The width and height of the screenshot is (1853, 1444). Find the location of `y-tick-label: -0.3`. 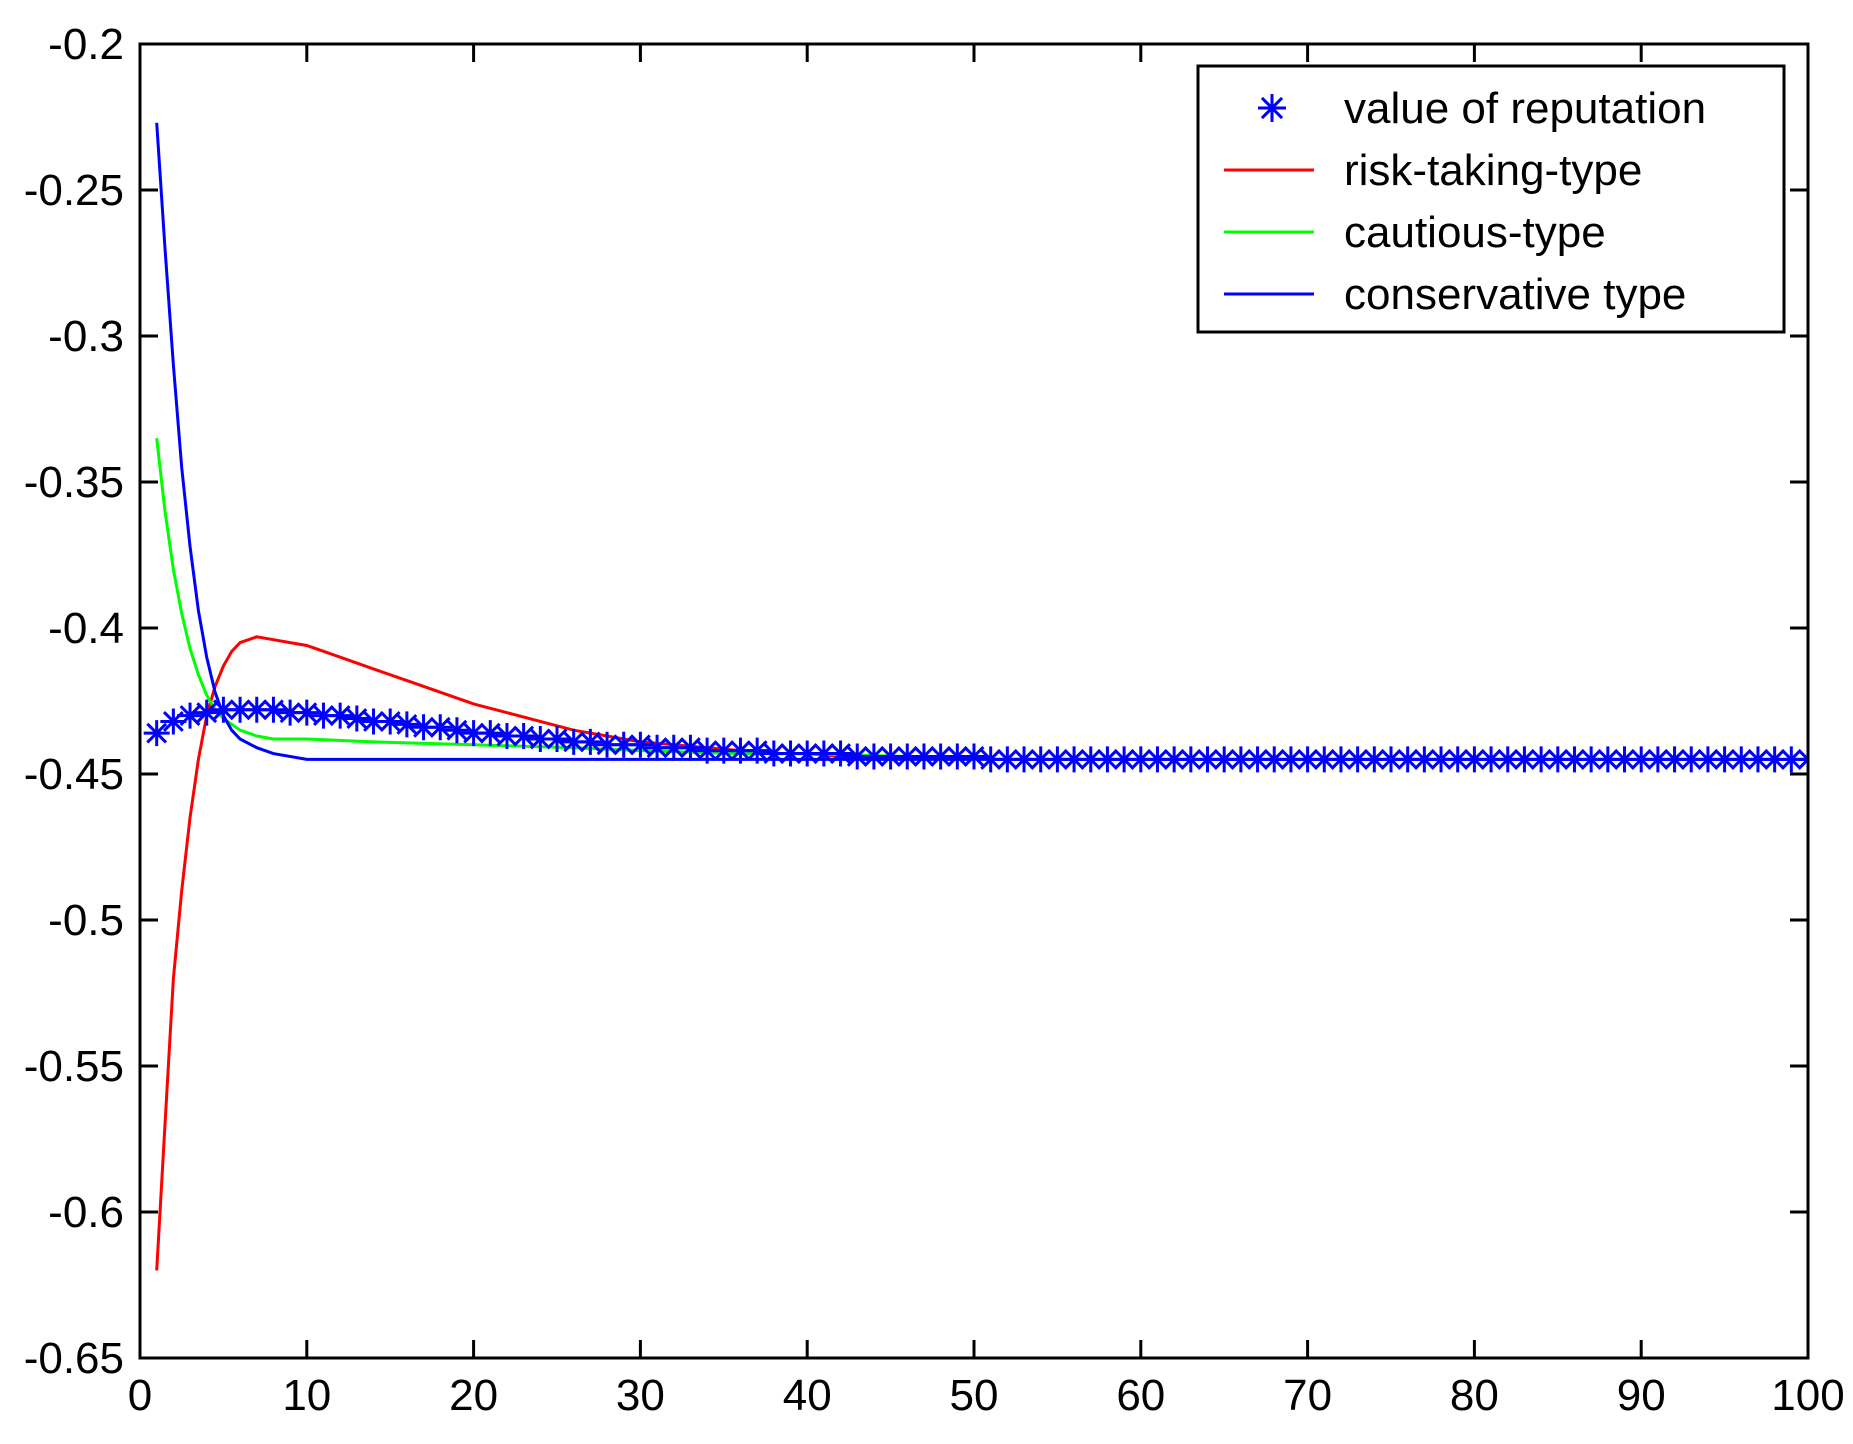

y-tick-label: -0.3 is located at coordinates (86, 336).